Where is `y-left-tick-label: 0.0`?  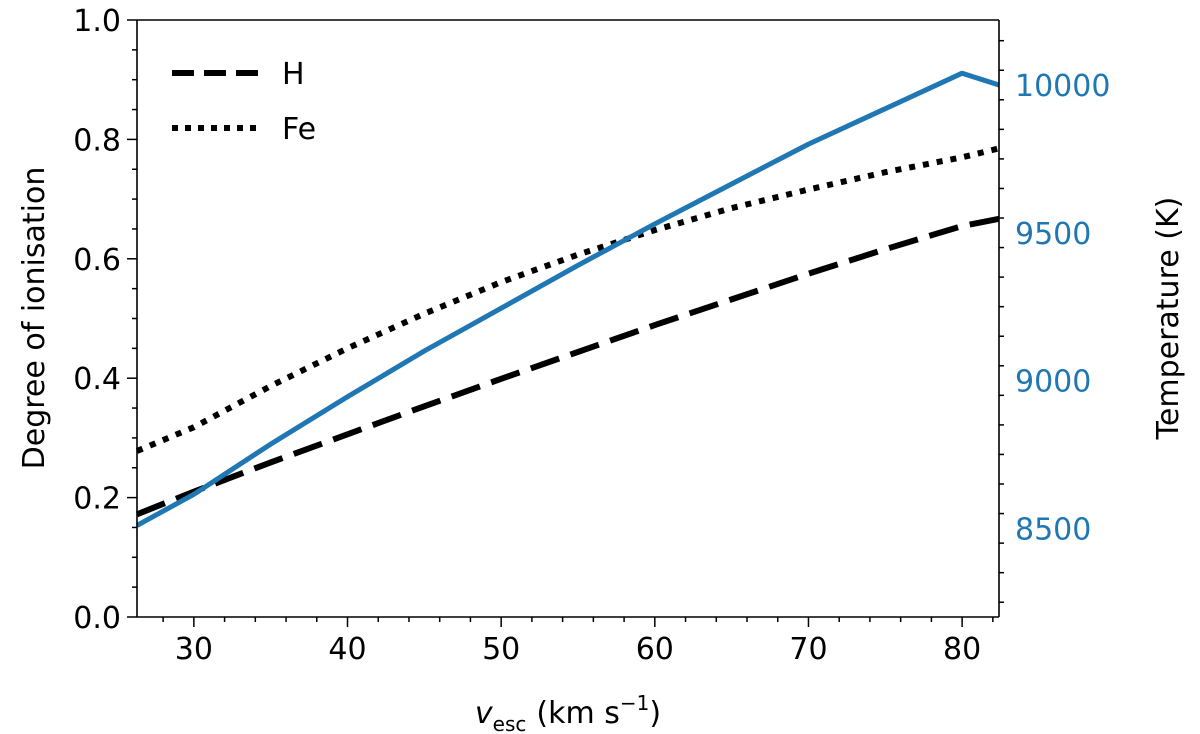
y-left-tick-label: 0.0 is located at coordinates (97, 618).